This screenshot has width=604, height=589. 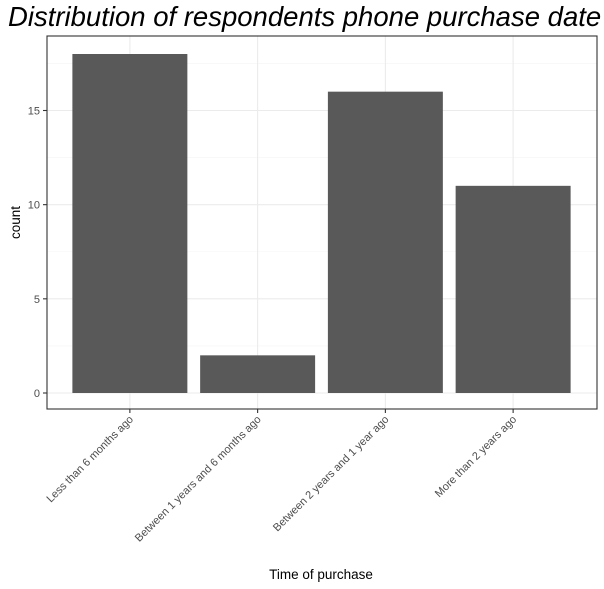 I want to click on y-tick-label: 15, so click(x=34, y=112).